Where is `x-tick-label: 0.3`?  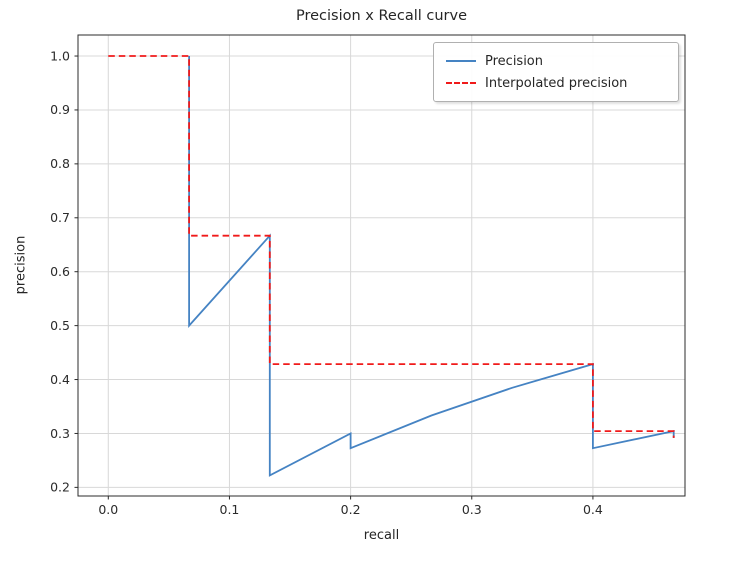
x-tick-label: 0.3 is located at coordinates (472, 509).